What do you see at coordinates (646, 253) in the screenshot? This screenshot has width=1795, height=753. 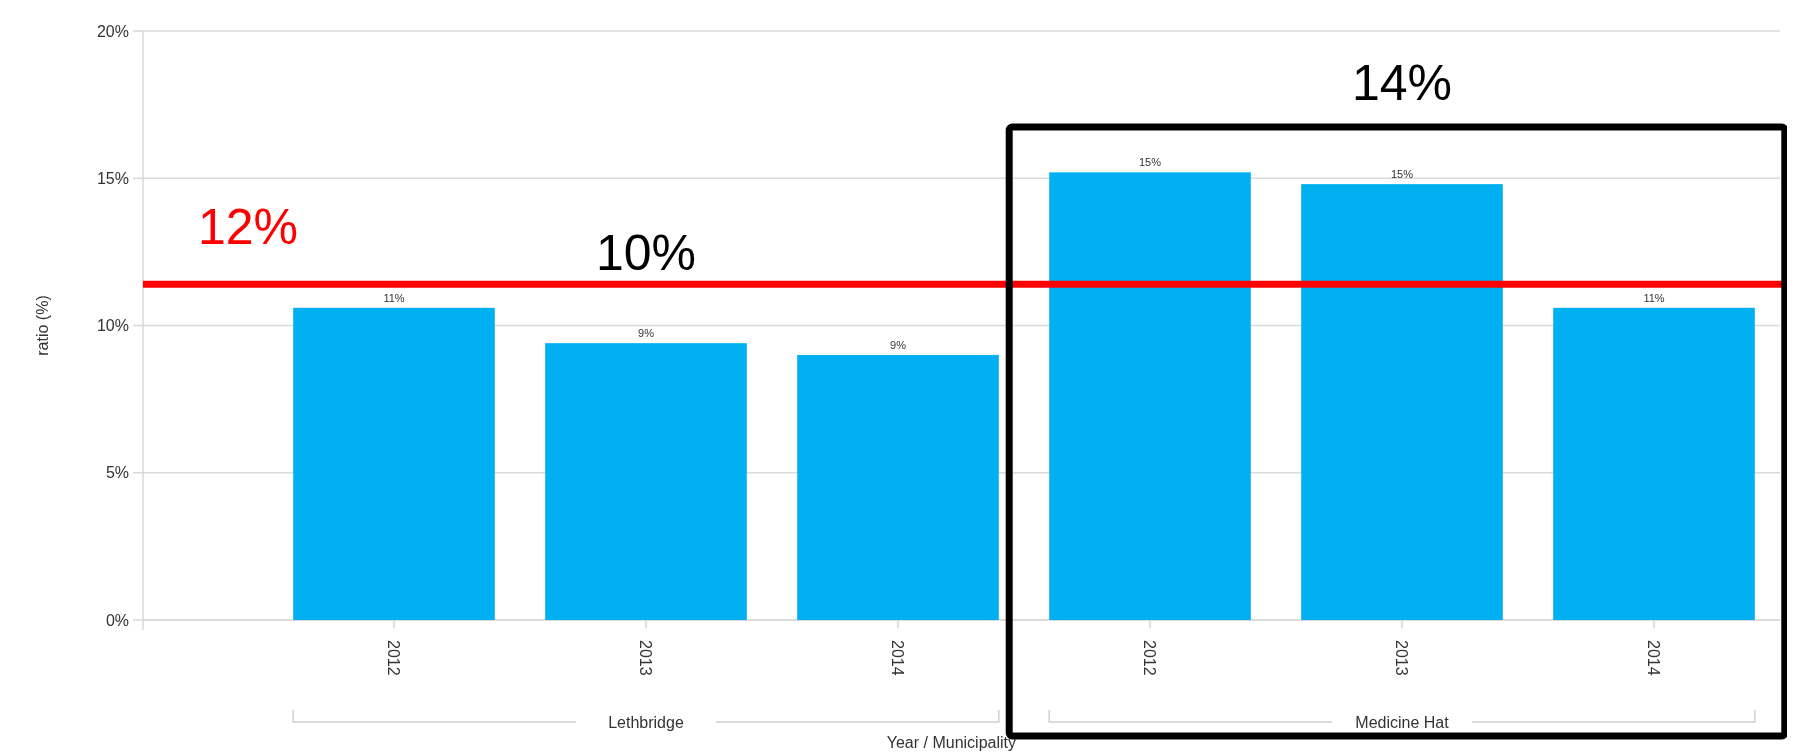 I see `annotation: 10%` at bounding box center [646, 253].